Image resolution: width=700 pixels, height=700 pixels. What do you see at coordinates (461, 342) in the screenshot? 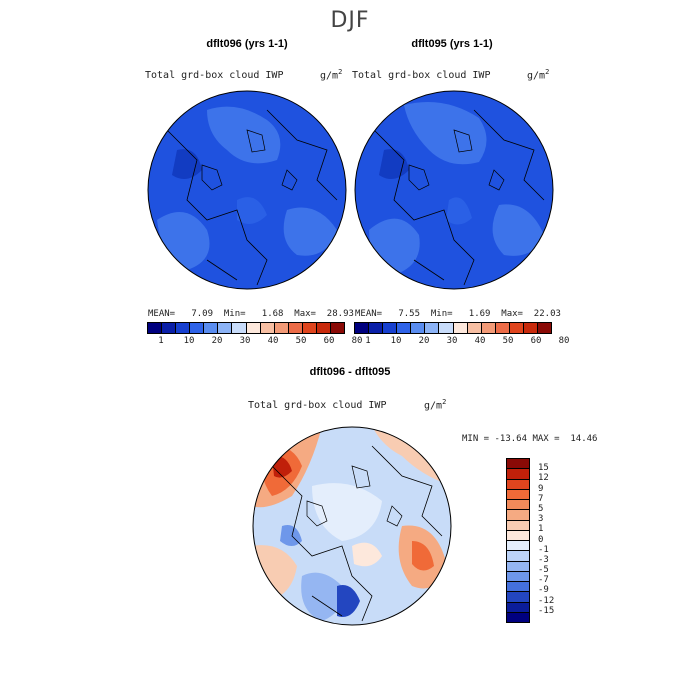
I see `colorbar-right-ticks: 1 10 20 30 40 50 60 80` at bounding box center [461, 342].